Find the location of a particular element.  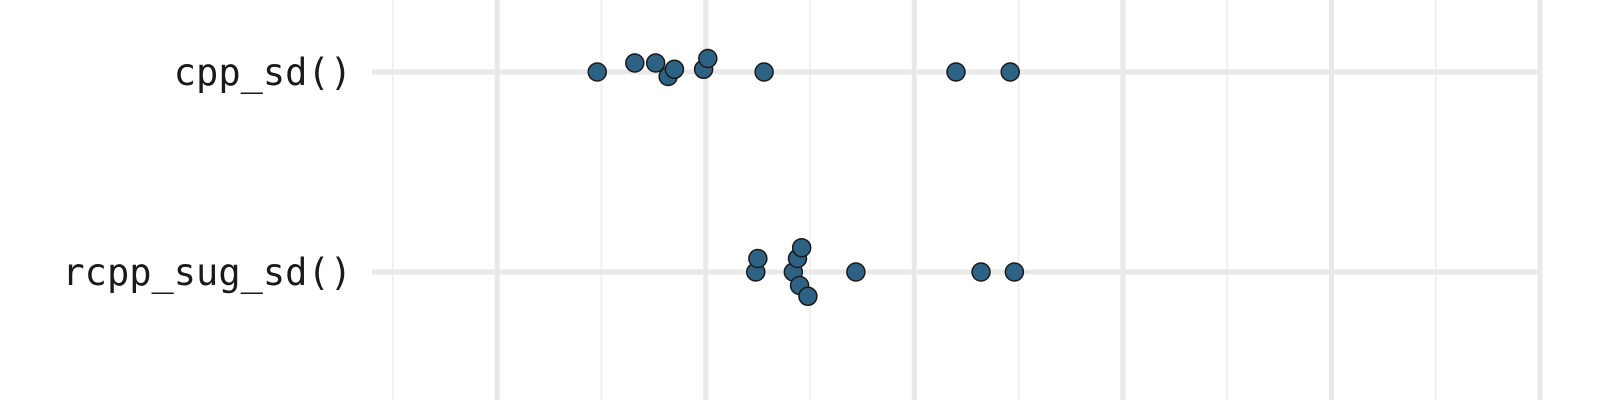

category-label: cpp_sd() is located at coordinates (263, 73).